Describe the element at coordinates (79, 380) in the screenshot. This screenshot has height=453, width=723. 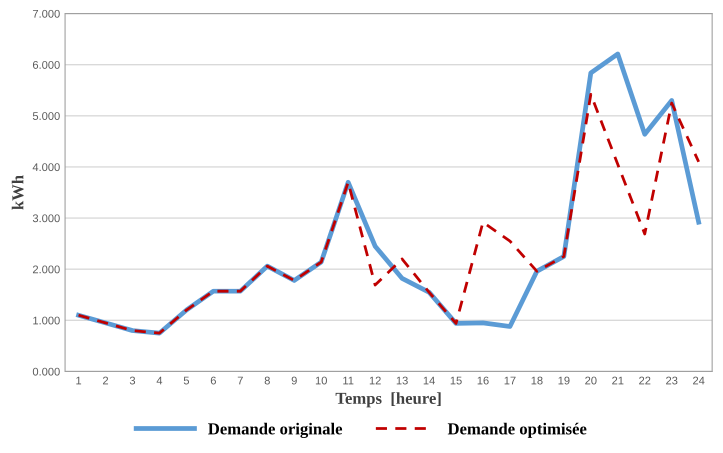
I see `x-tick-label: 1` at that location.